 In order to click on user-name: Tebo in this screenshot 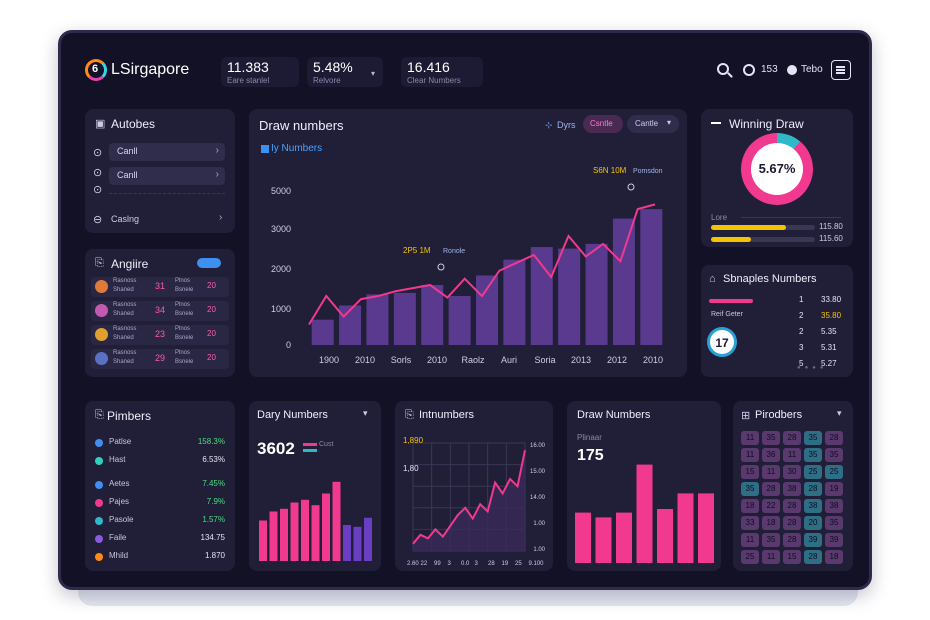, I will do `click(812, 69)`.